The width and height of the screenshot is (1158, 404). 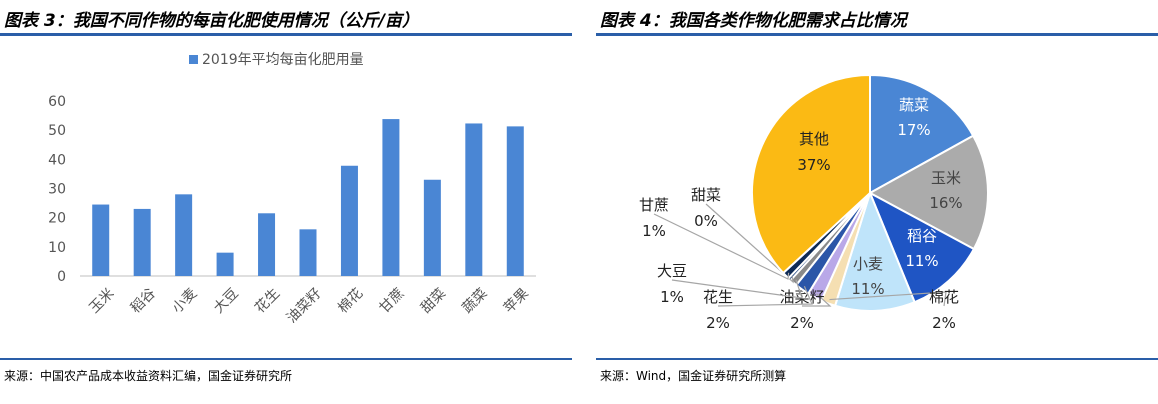 What do you see at coordinates (753, 21) in the screenshot?
I see `pie-chart-title: 图表 4：我国各类作物化肥需求占比情况` at bounding box center [753, 21].